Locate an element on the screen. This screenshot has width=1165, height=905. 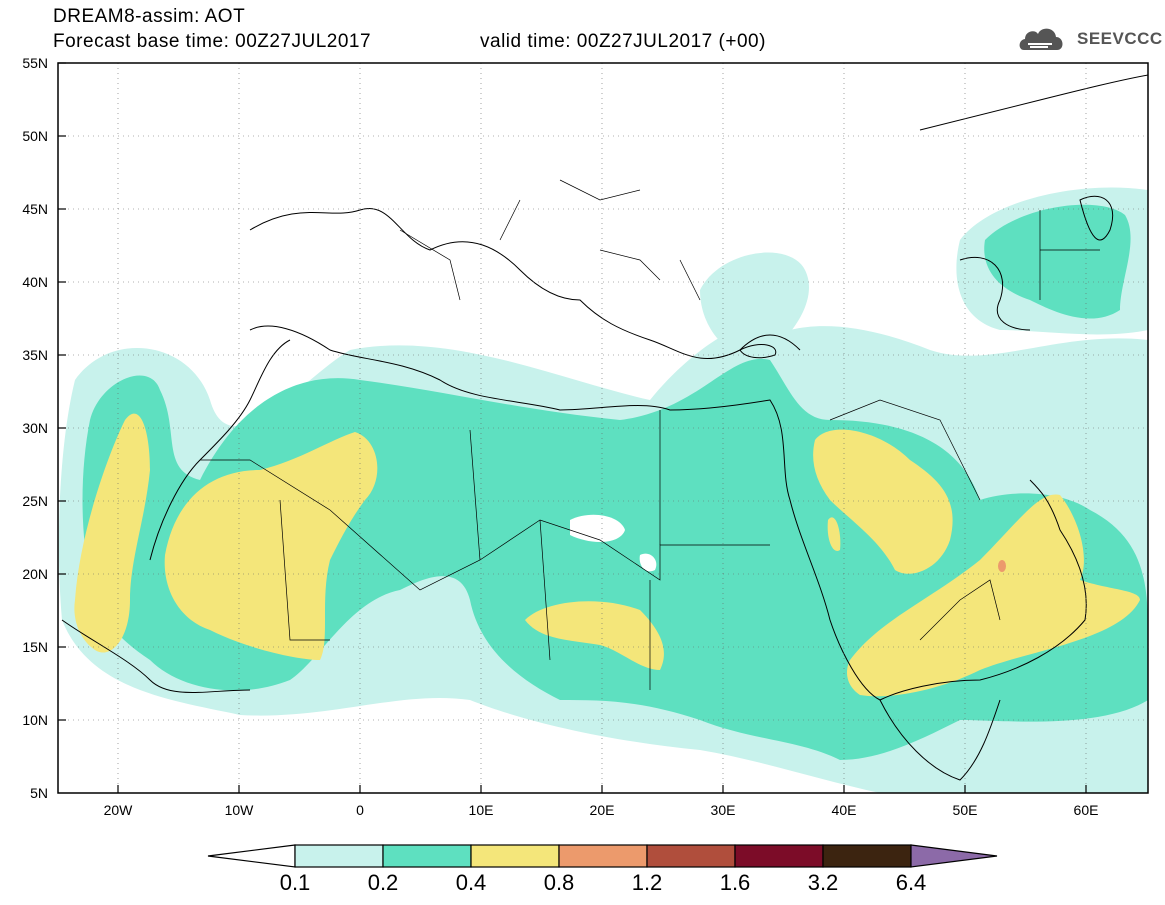
lat-label: 25N is located at coordinates (35, 501).